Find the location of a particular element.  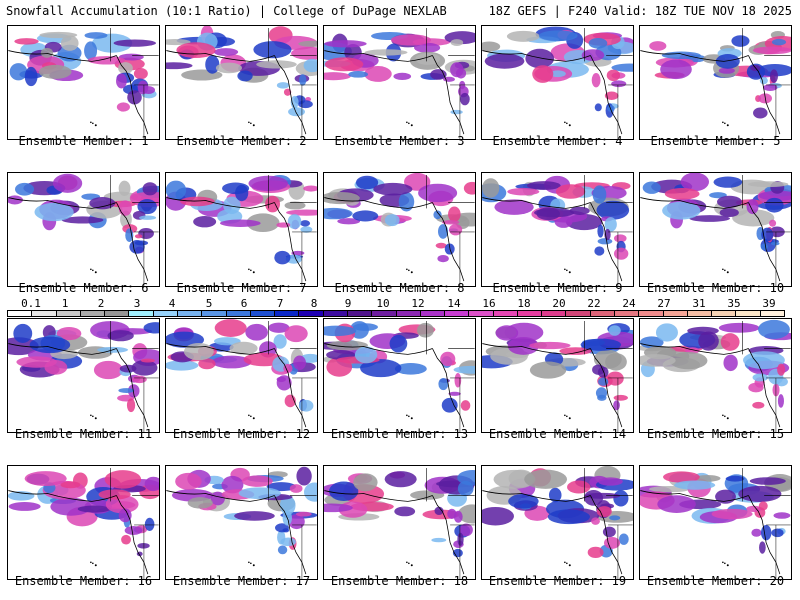

colorbar-tick: 35 is located at coordinates (734, 303).